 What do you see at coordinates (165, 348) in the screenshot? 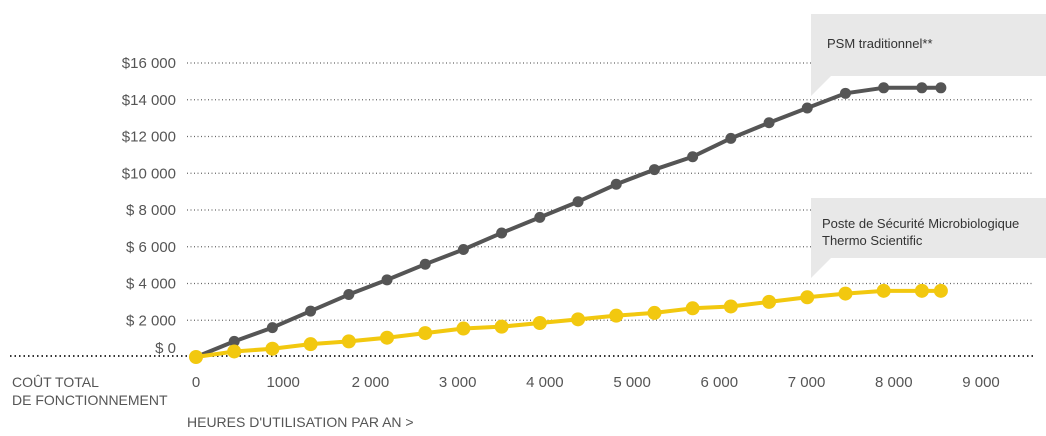
I see `y-tick-label: $ 0` at bounding box center [165, 348].